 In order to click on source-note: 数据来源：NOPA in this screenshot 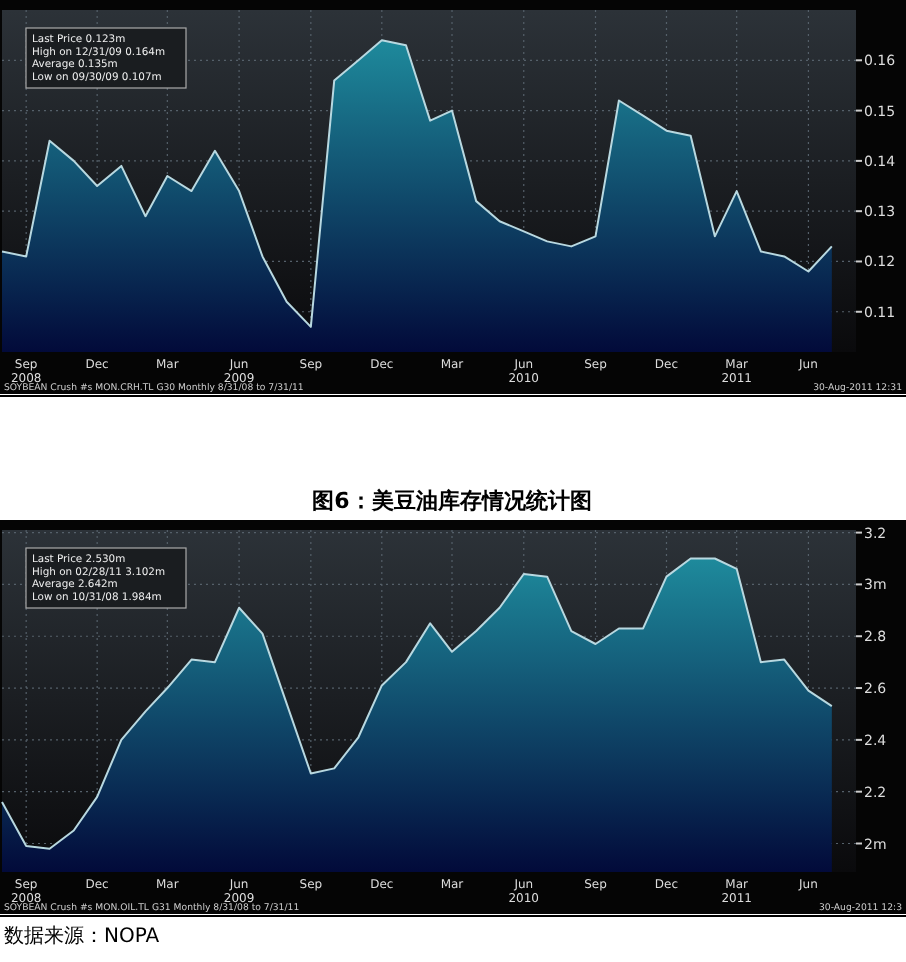, I will do `click(82, 936)`.